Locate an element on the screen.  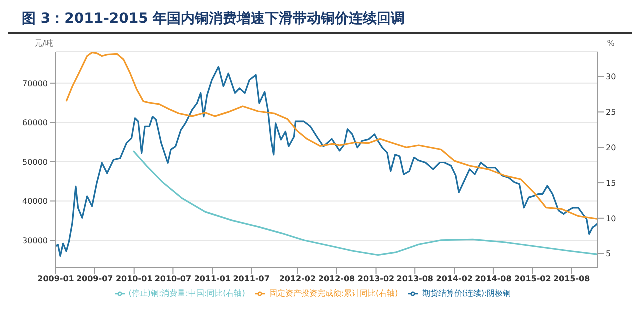
y2-tick-label: 5 is located at coordinates (609, 254).